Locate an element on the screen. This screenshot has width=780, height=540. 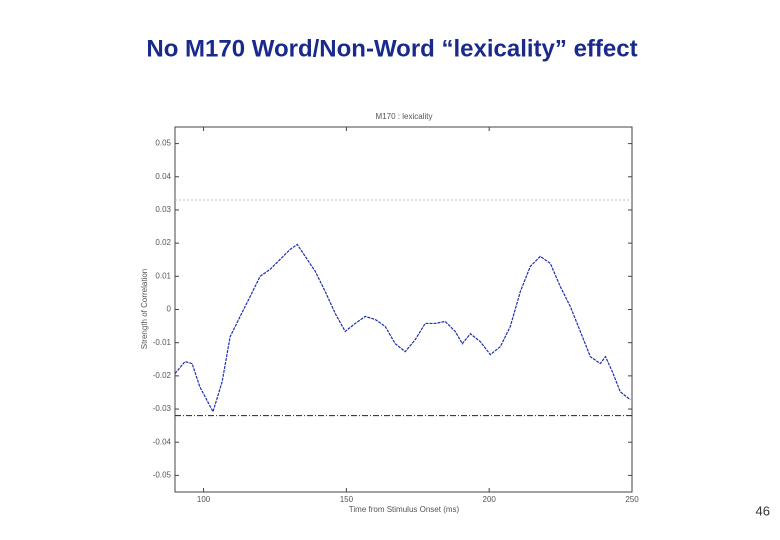
x-tick-label: 150 is located at coordinates (347, 499).